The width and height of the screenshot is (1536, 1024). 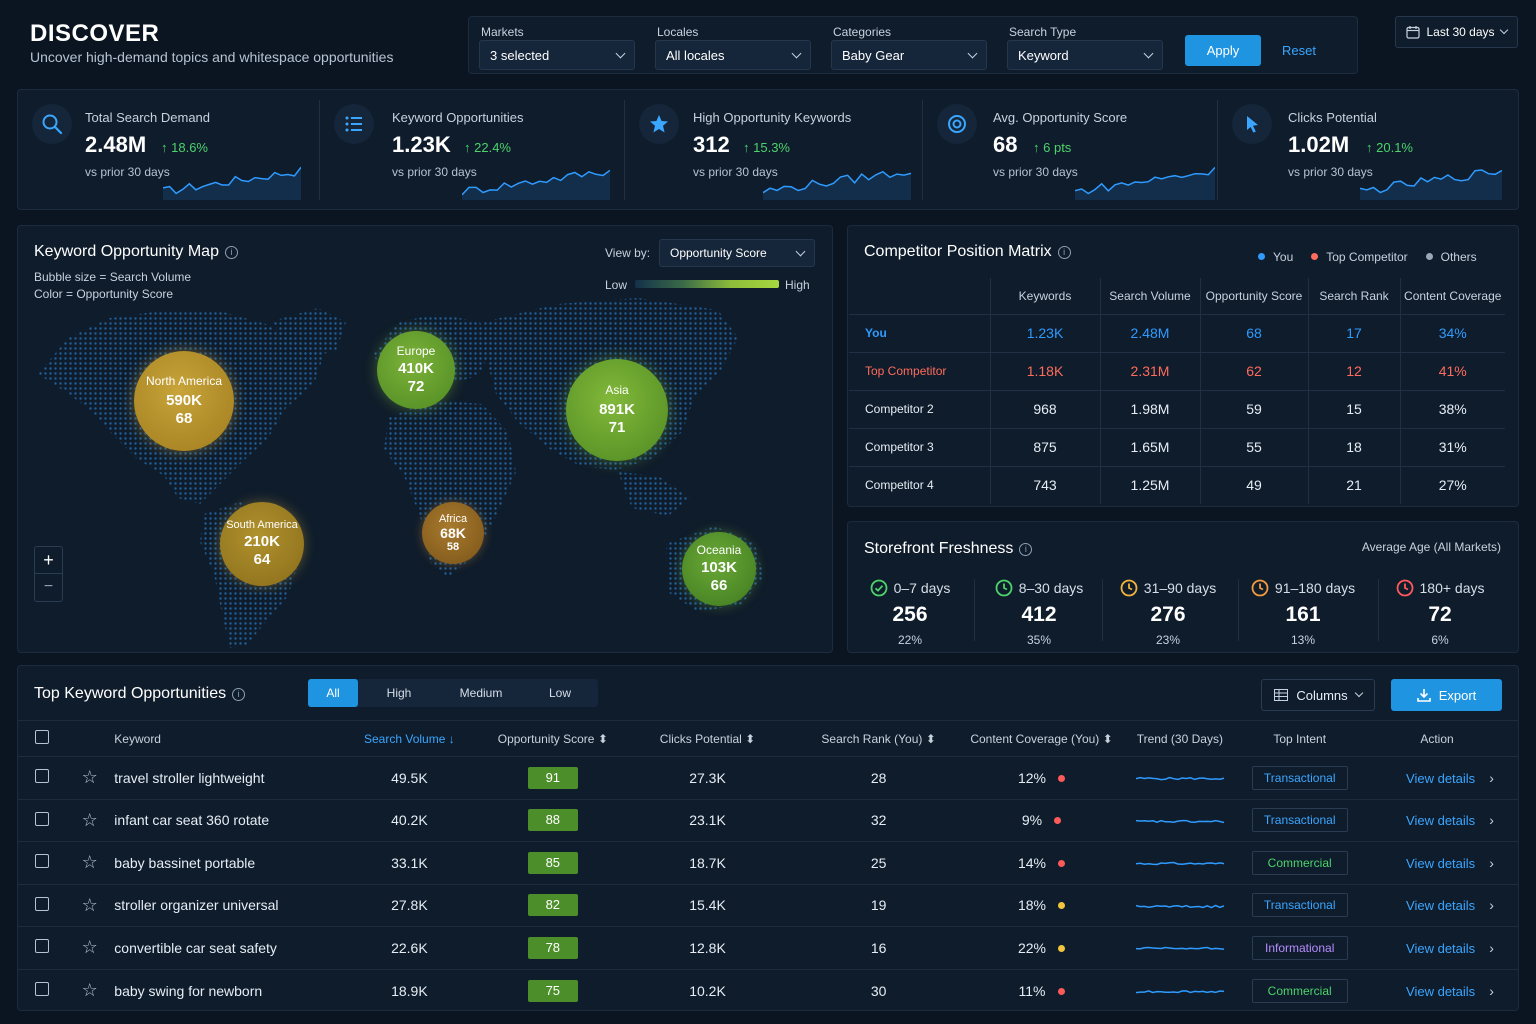 I want to click on search-type-select: Keyword, so click(x=1085, y=55).